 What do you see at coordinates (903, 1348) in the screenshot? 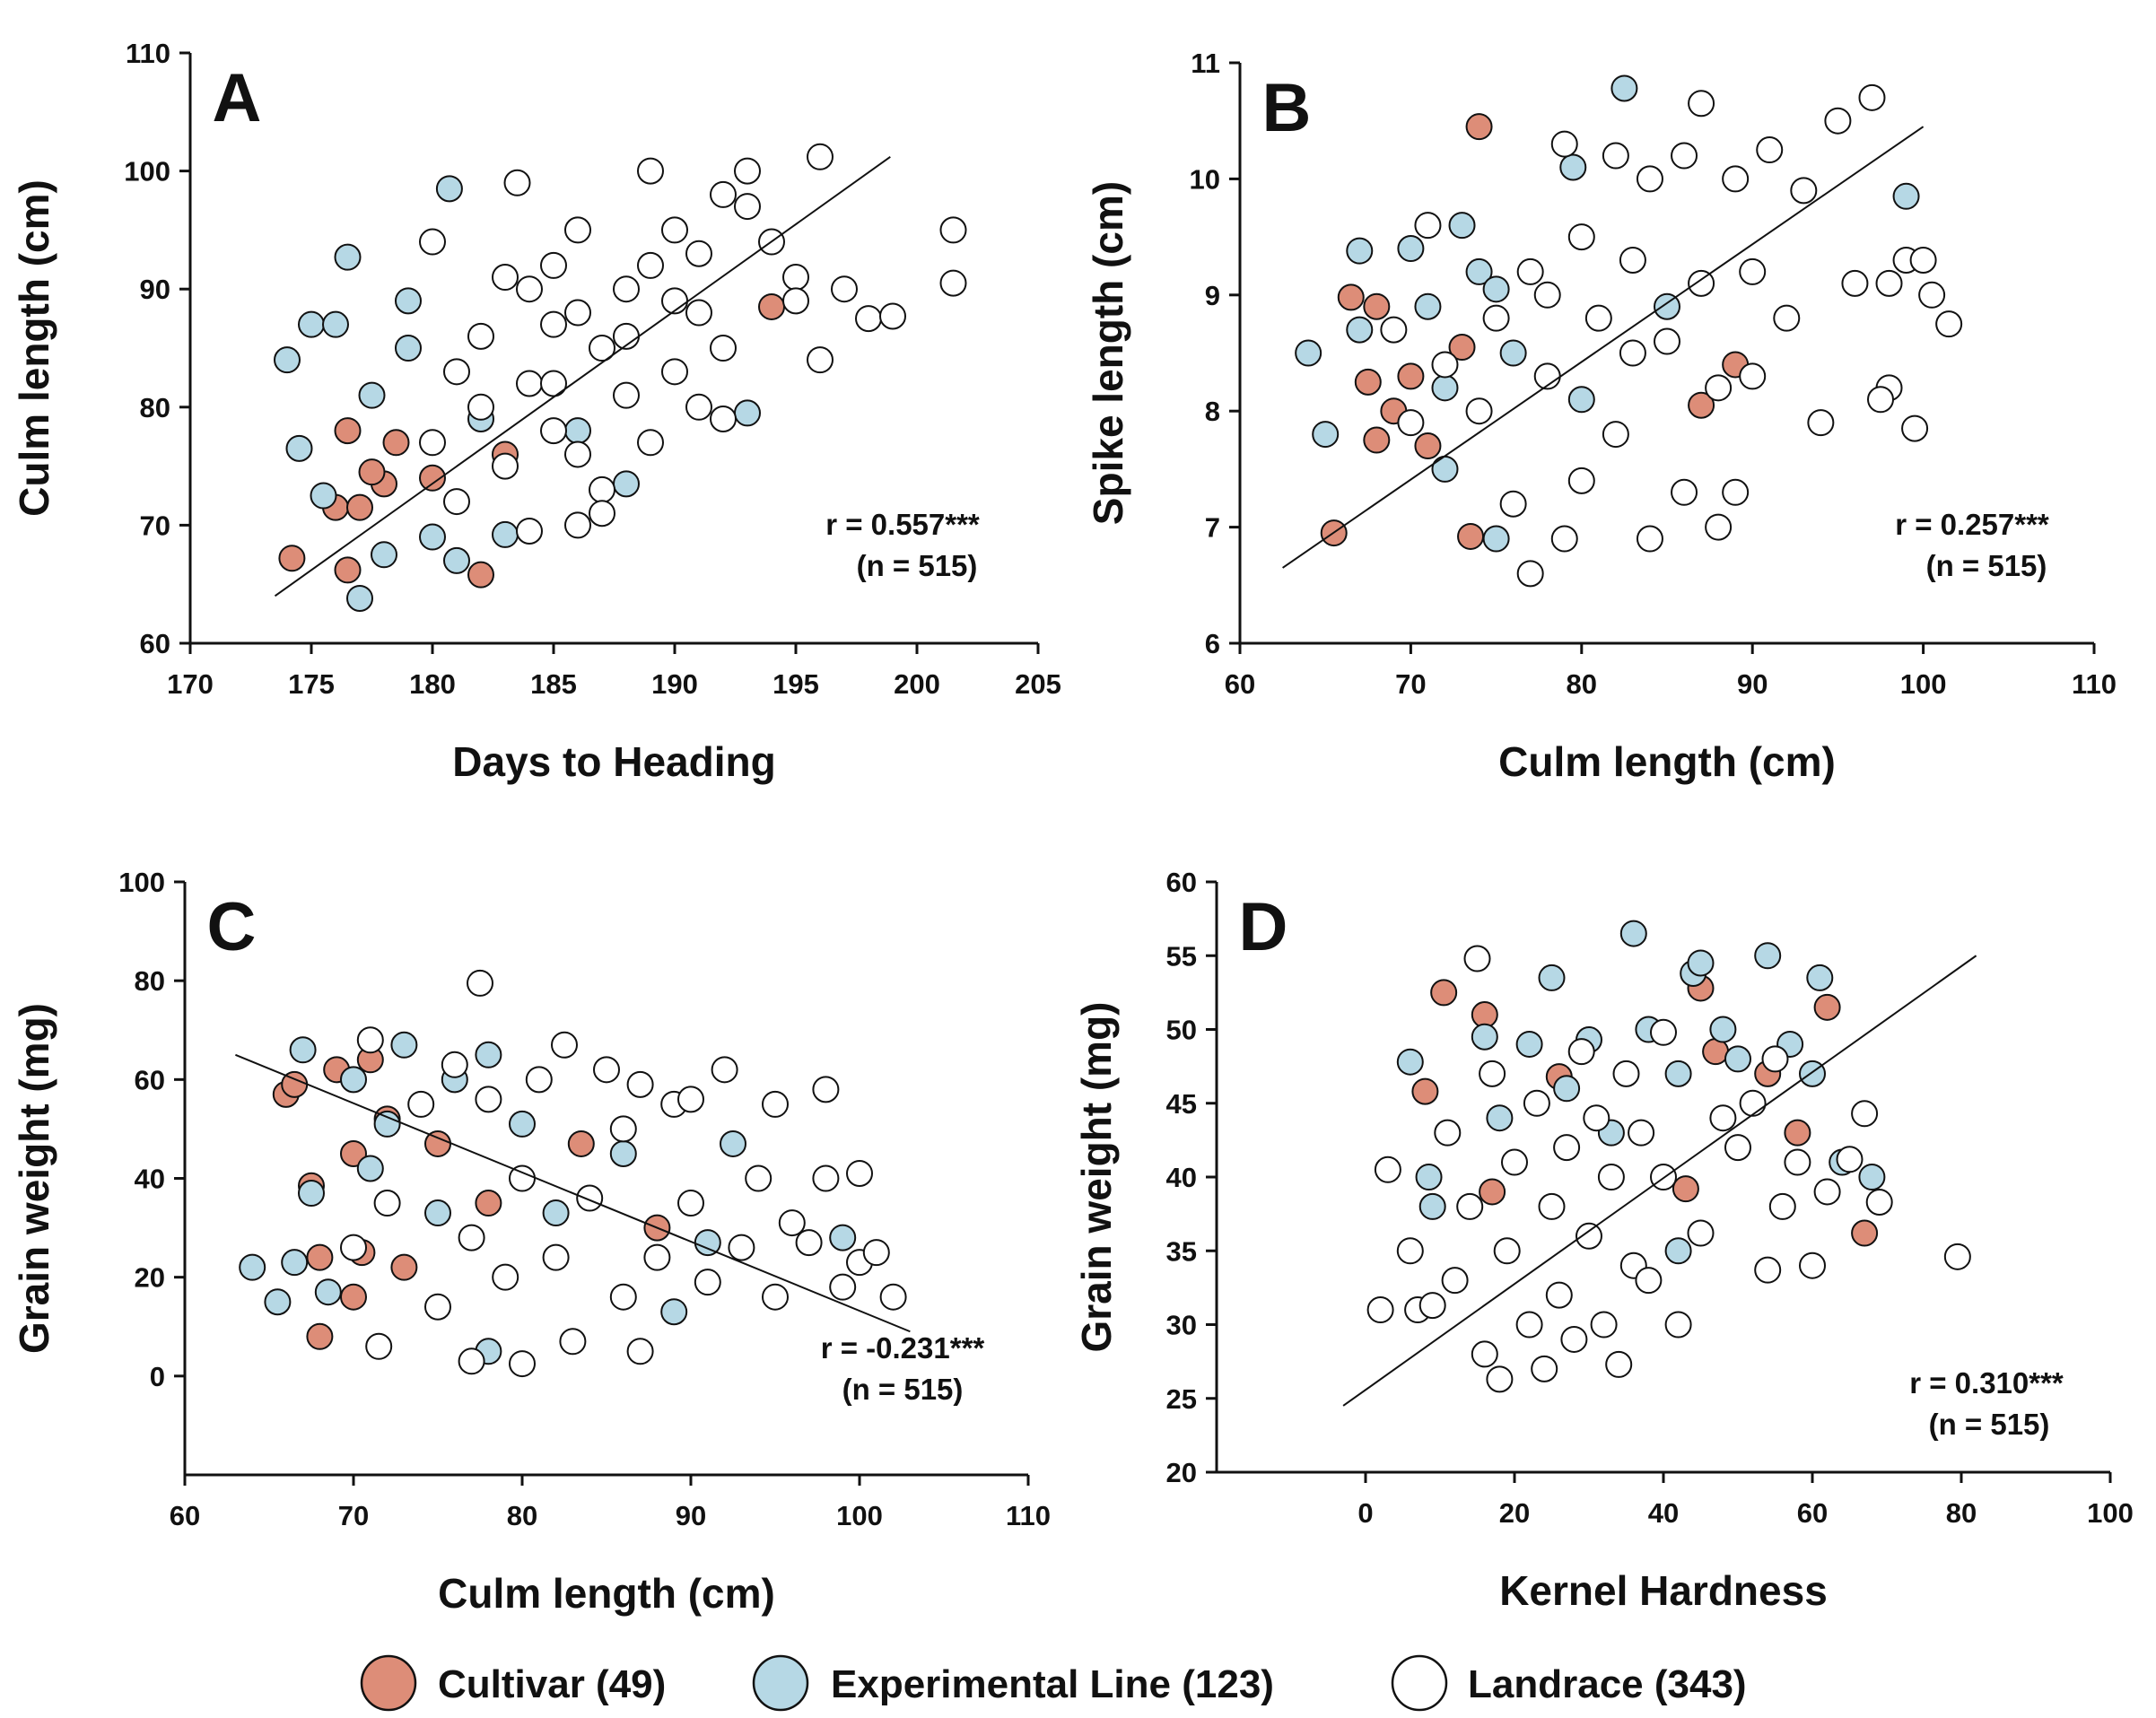
I see `annotation: r = -0.231***` at bounding box center [903, 1348].